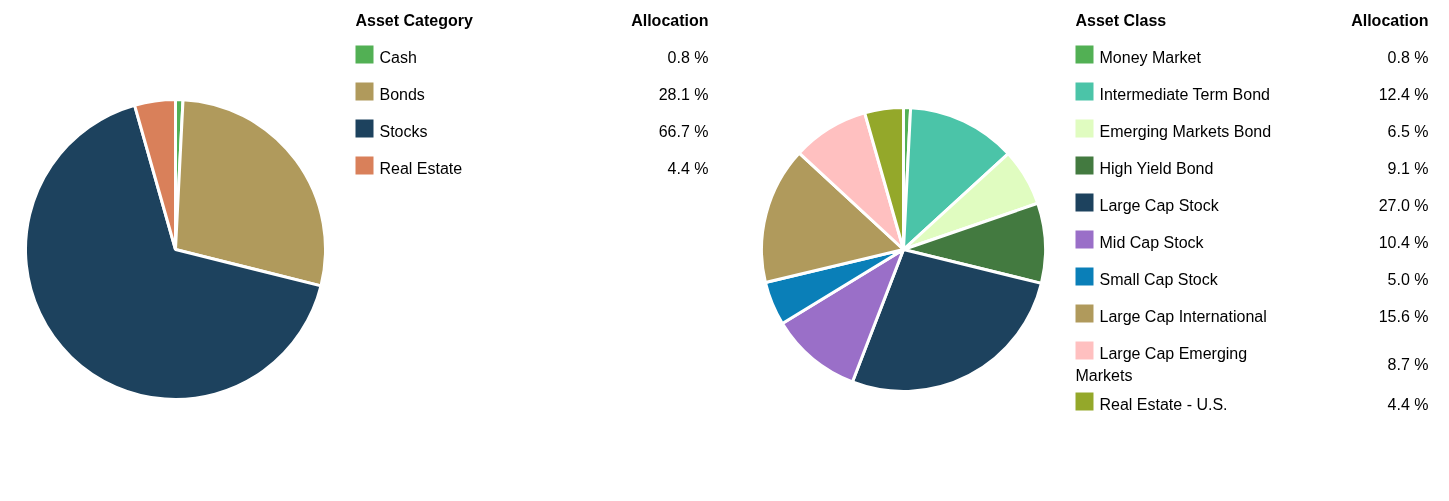 This screenshot has height=501, width=1449. I want to click on data-label: 27.0 %, so click(1403, 205).